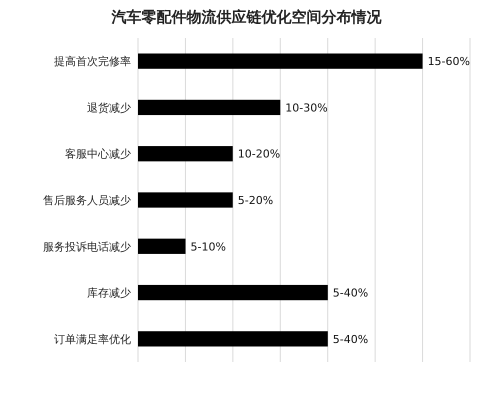 The image size is (493, 403). I want to click on y-tick-label: 服务投诉电话减少, so click(87, 247).